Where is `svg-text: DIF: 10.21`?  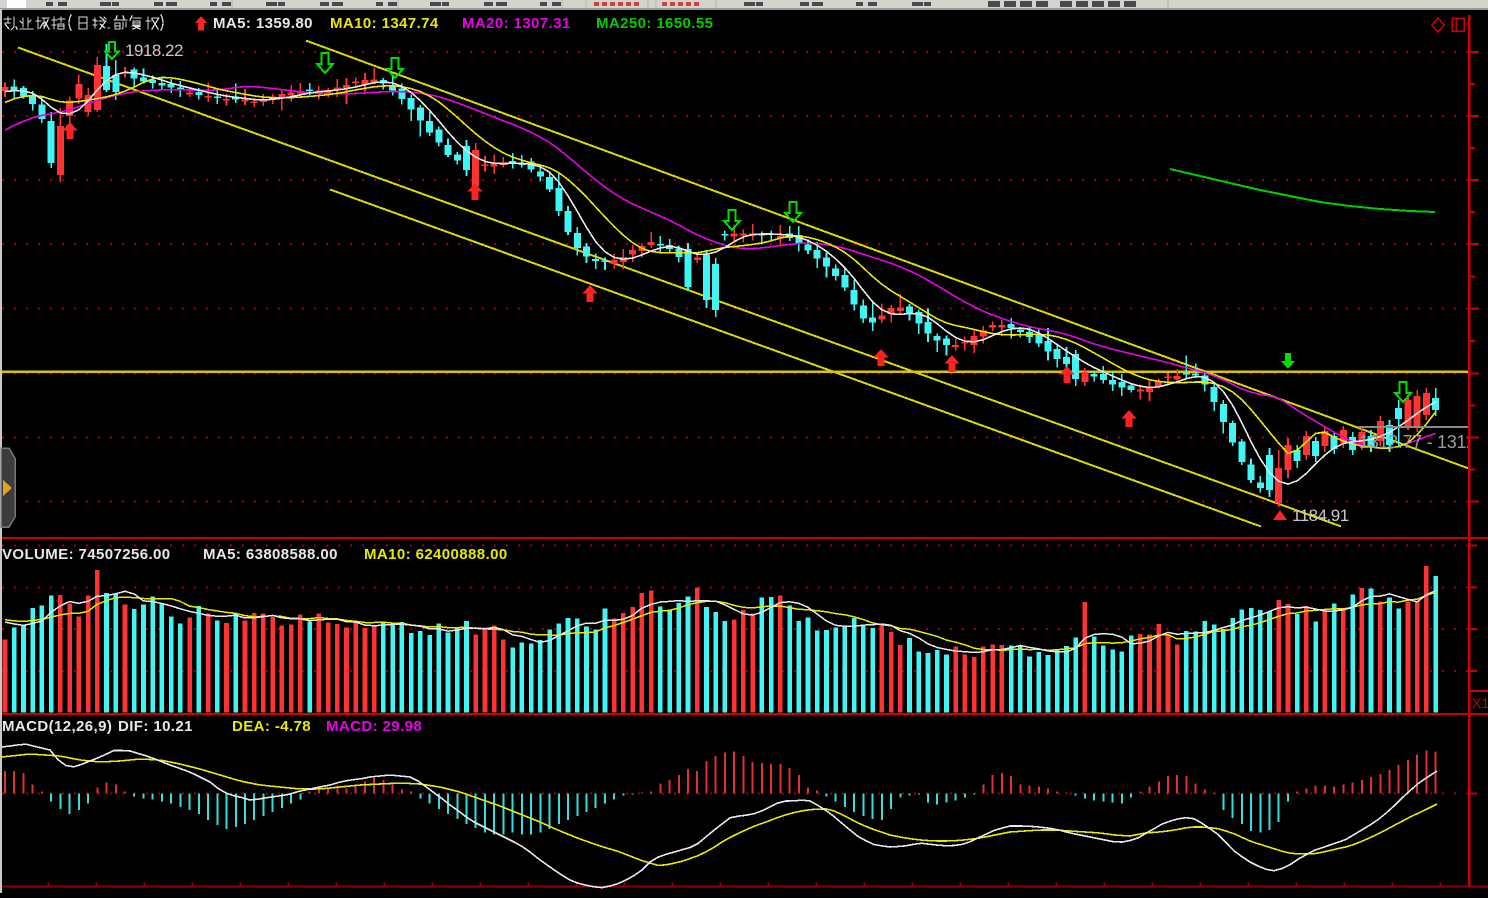
svg-text: DIF: 10.21 is located at coordinates (155, 726).